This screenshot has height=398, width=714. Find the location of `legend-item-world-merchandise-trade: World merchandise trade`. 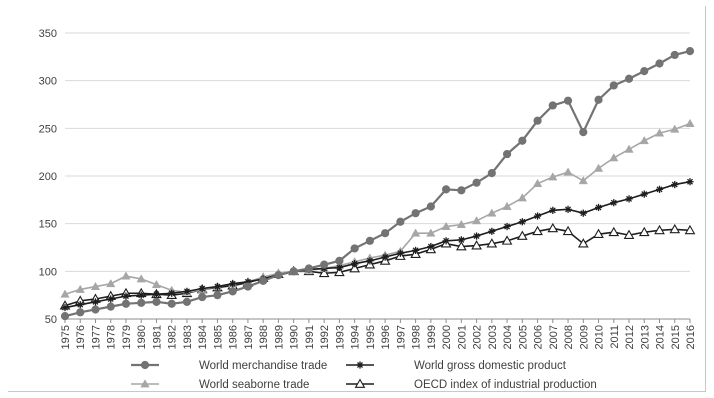

legend-item-world-merchandise-trade: World merchandise trade is located at coordinates (229, 366).